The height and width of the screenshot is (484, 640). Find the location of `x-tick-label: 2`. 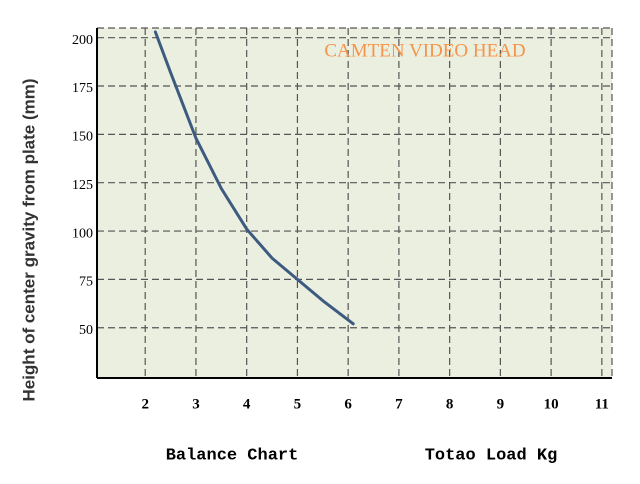

x-tick-label: 2 is located at coordinates (145, 404).